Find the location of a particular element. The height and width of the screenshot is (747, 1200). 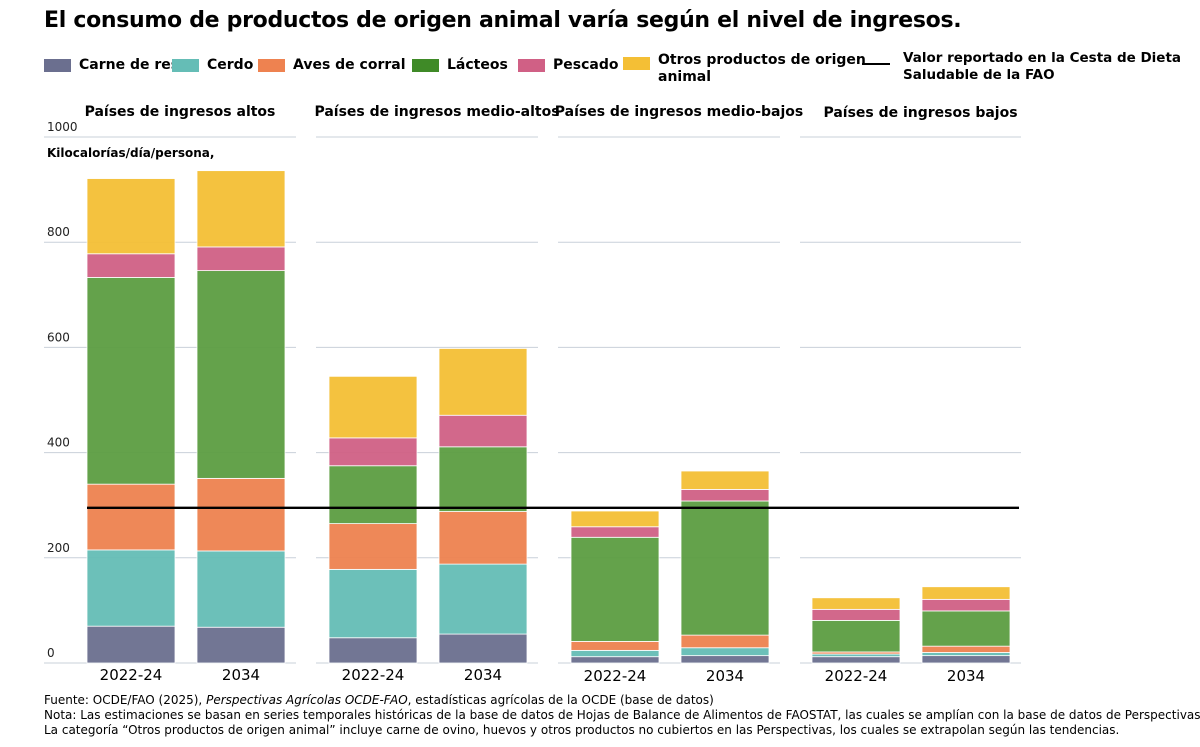

legend-swatch-pork is located at coordinates (185, 65).